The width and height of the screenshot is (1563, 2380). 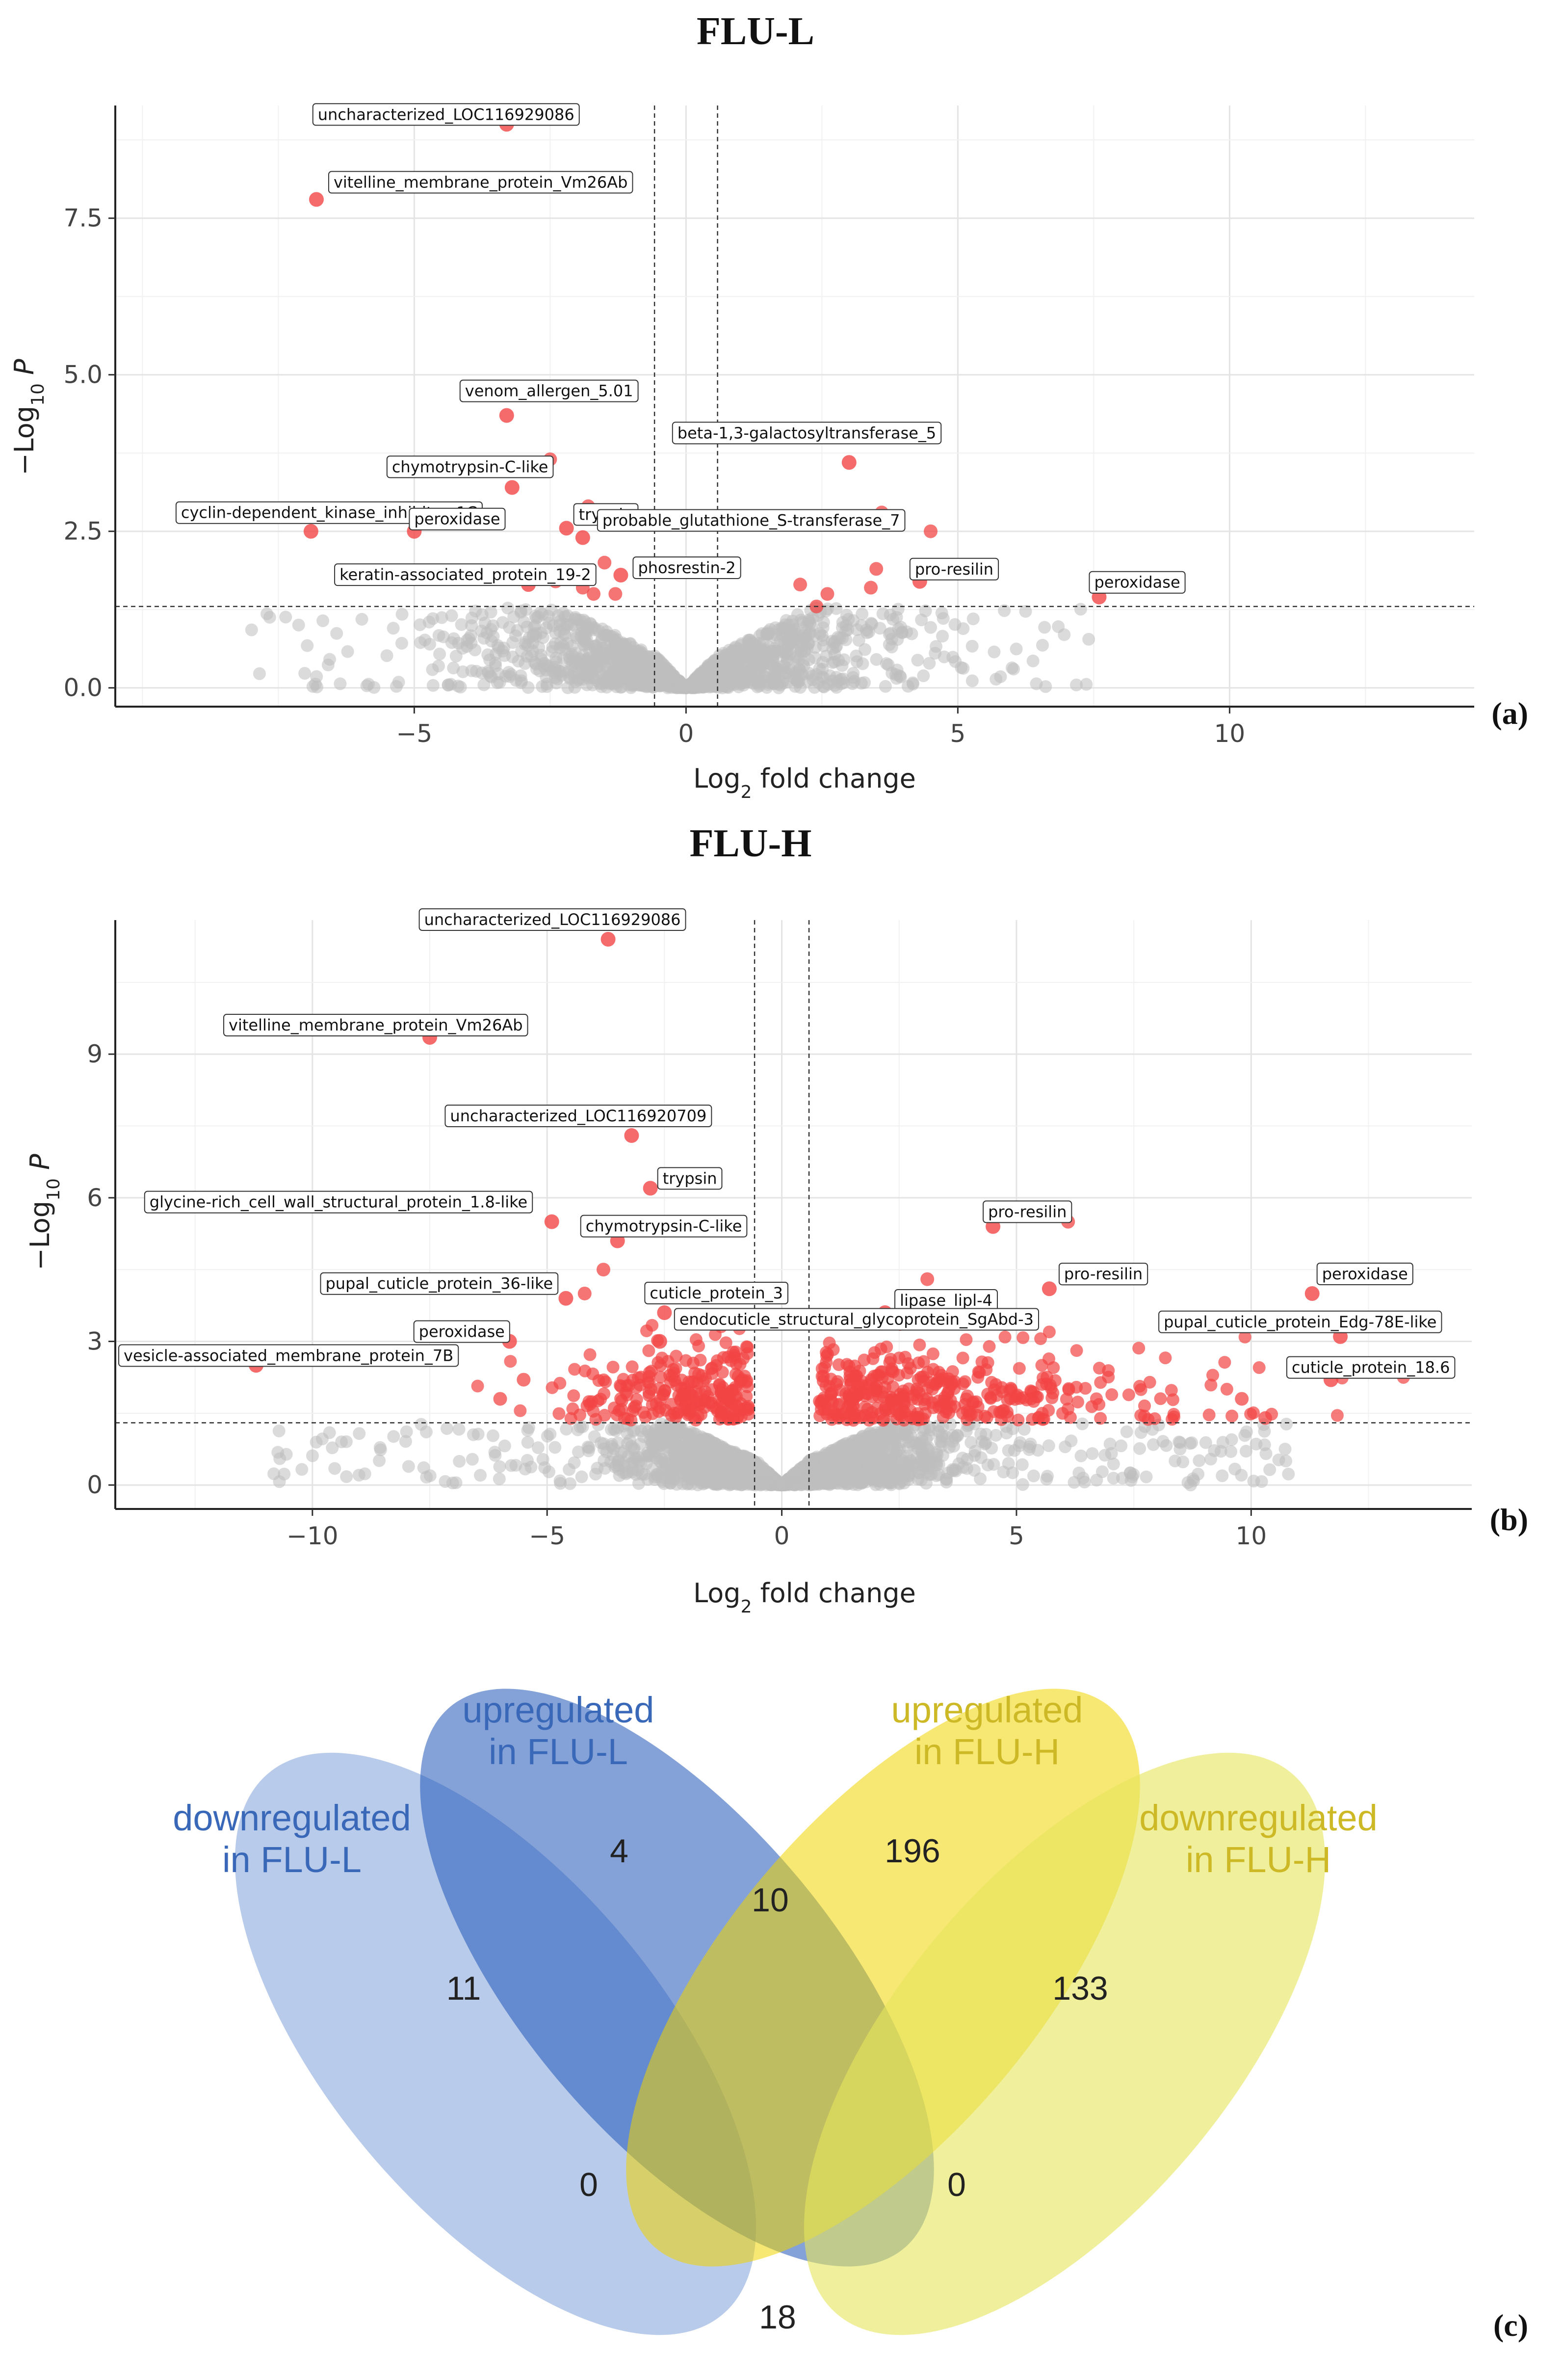 What do you see at coordinates (464, 1988) in the screenshot?
I see `venn-count-down-l-only: 11` at bounding box center [464, 1988].